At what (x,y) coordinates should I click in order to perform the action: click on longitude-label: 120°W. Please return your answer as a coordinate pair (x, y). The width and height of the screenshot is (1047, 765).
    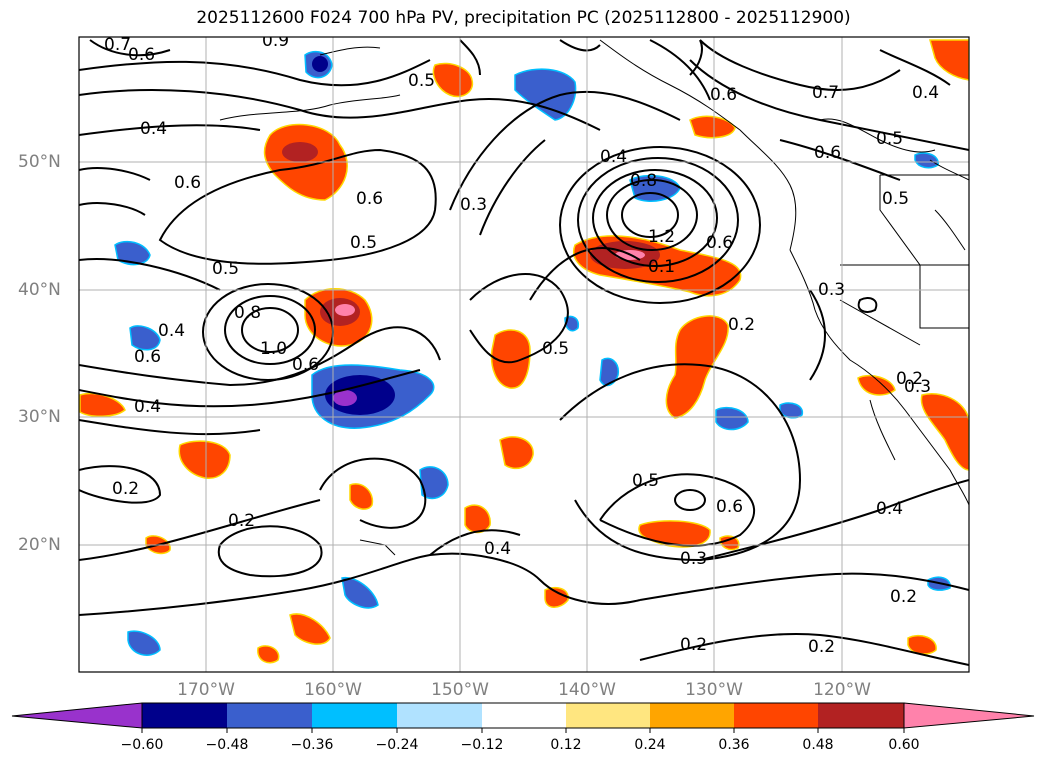
    Looking at the image, I should click on (842, 690).